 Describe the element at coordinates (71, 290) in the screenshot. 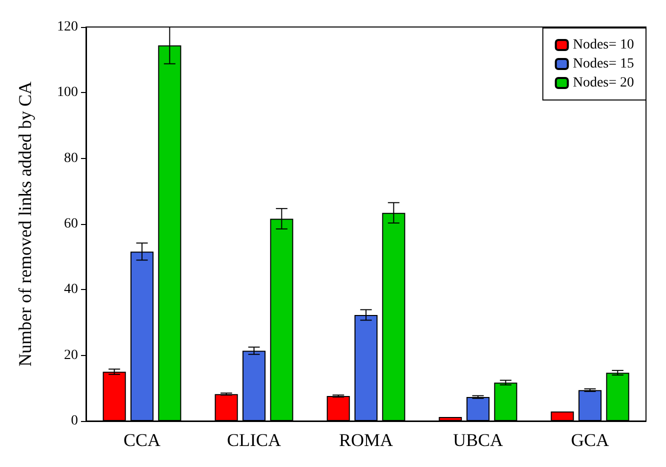

I see `y-tick-label: 40` at that location.